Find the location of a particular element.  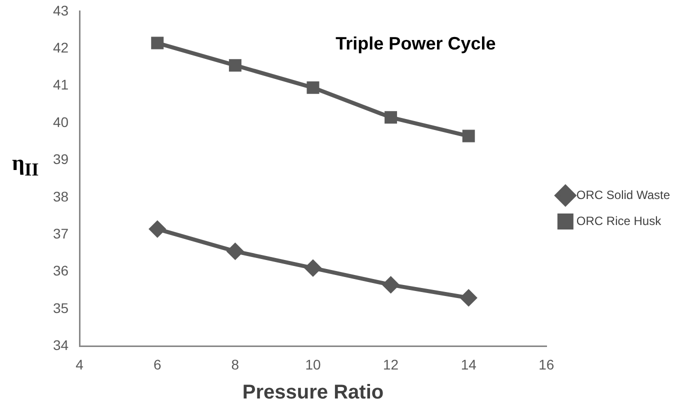

y-tick-label: 38 is located at coordinates (60, 196).